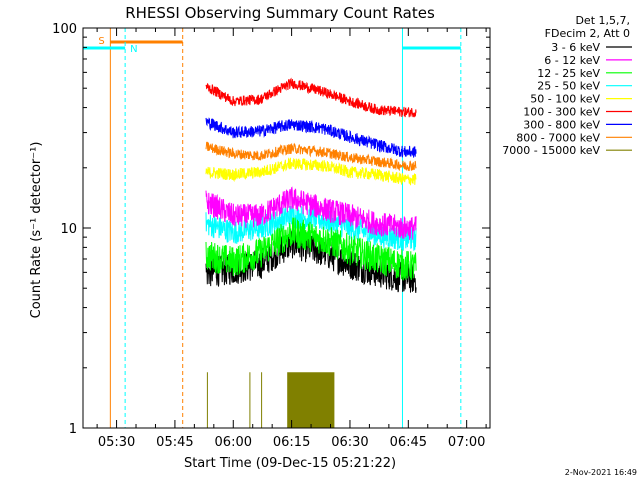 The height and width of the screenshot is (480, 640). I want to click on series-300_800keV, so click(311, 137).